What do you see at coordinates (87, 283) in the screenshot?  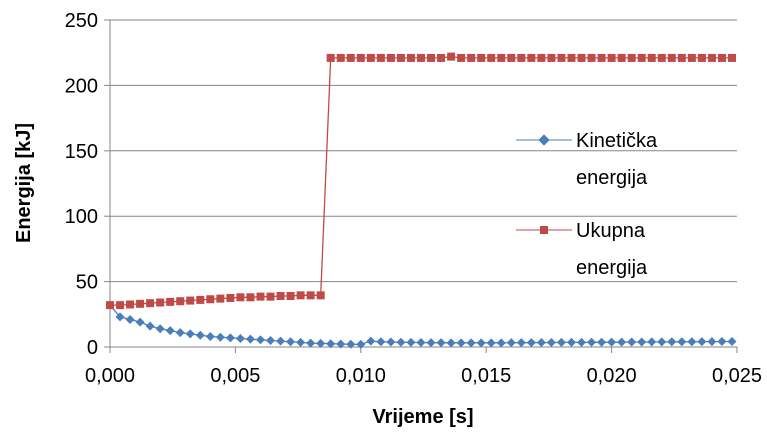 I see `y-tick-label-1: 50` at bounding box center [87, 283].